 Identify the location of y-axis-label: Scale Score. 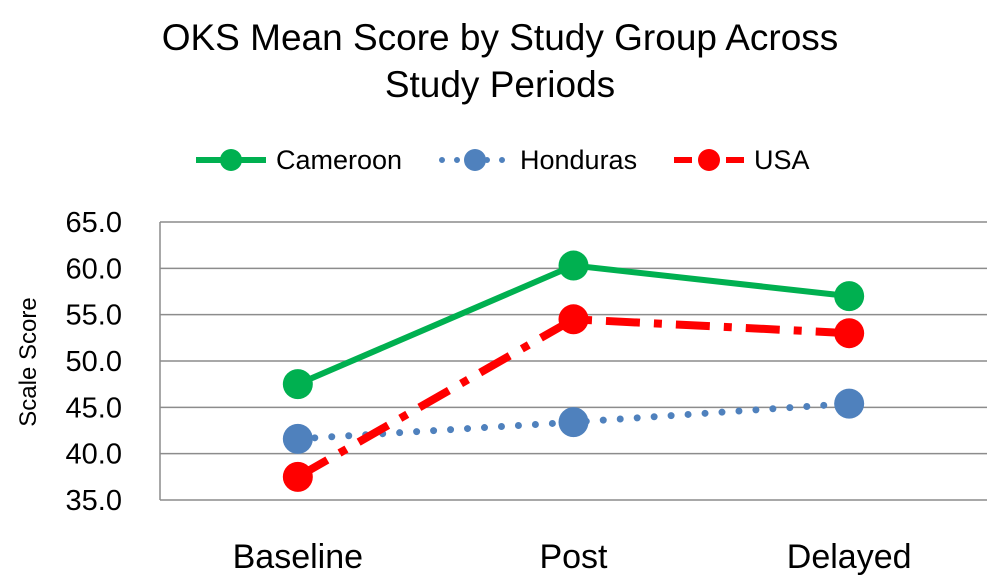
(28, 361).